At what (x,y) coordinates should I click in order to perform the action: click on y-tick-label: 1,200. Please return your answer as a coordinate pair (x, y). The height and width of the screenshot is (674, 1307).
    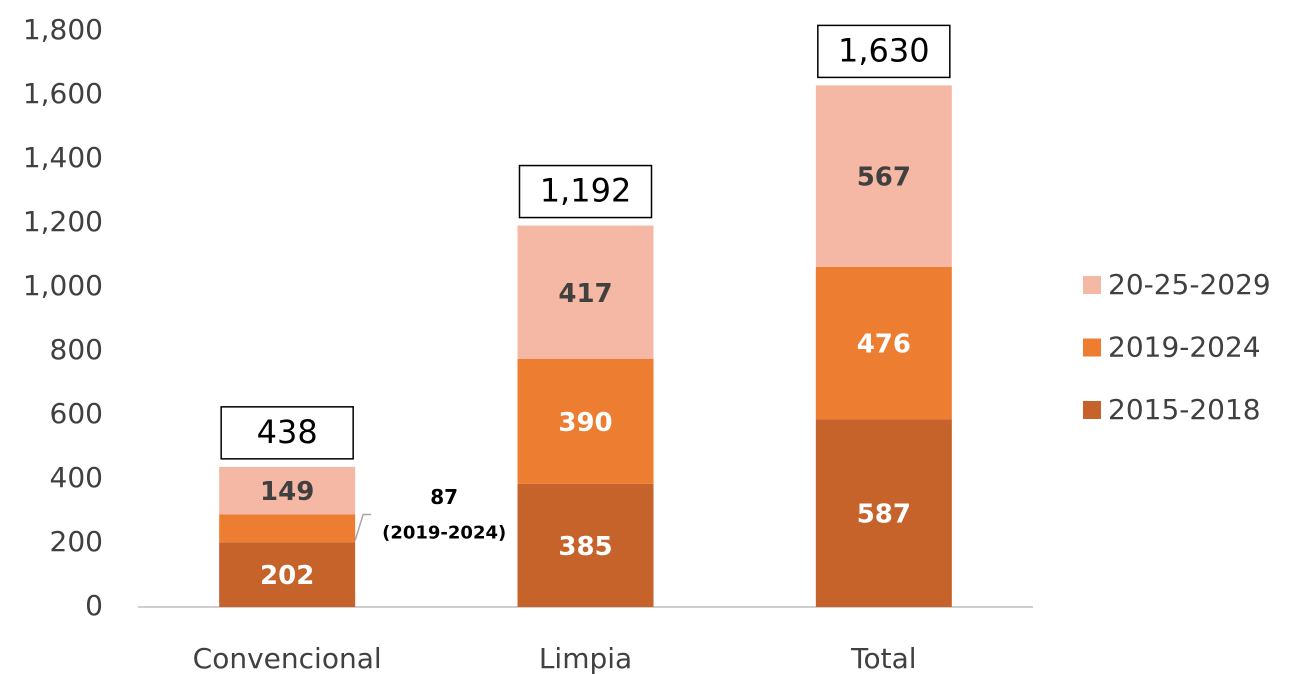
    Looking at the image, I should click on (63, 221).